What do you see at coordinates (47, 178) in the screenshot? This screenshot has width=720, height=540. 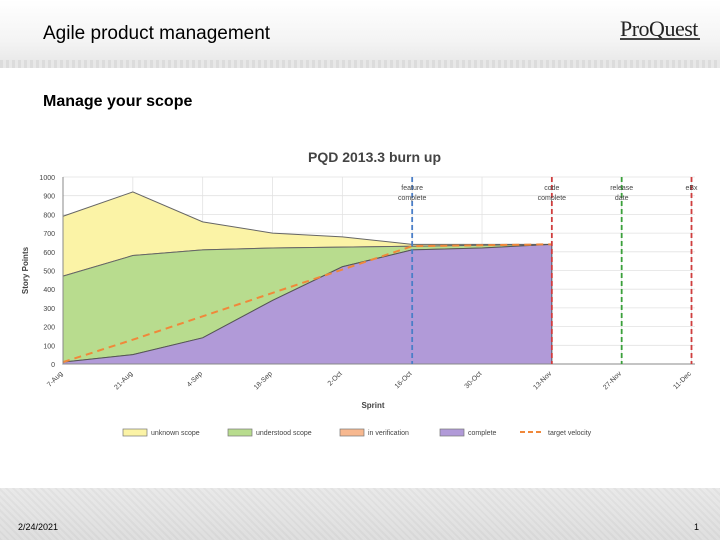 I see `y-tick-label: 1000` at bounding box center [47, 178].